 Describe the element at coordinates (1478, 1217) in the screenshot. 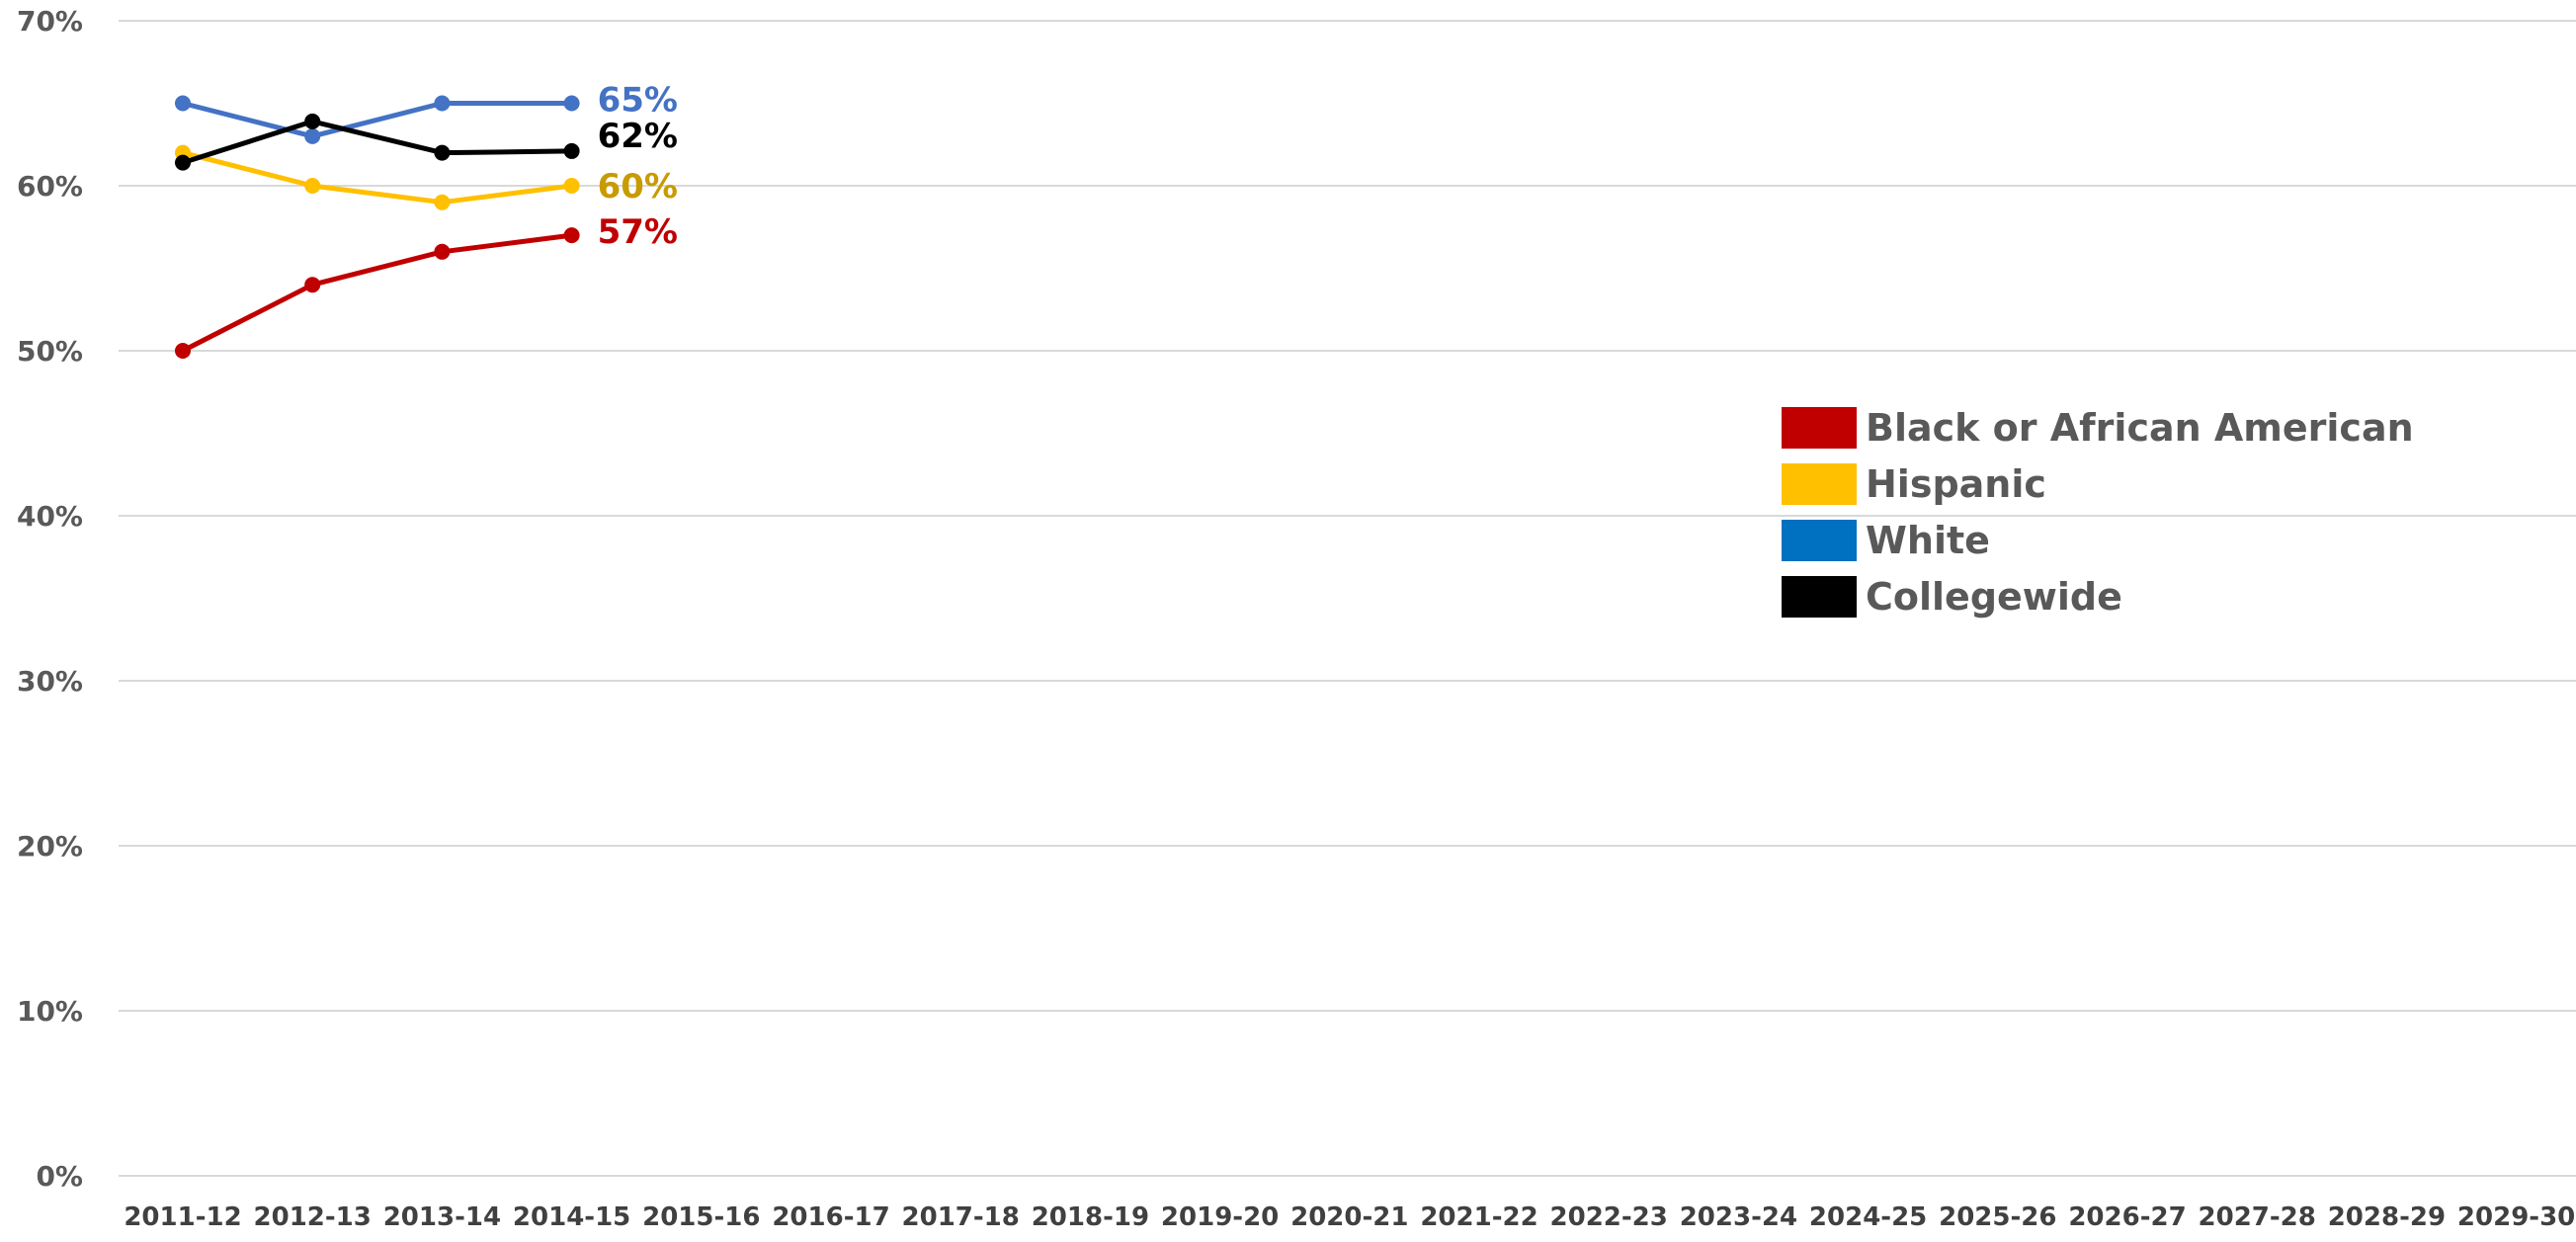

I see `x-tick-label: 2021-22` at that location.